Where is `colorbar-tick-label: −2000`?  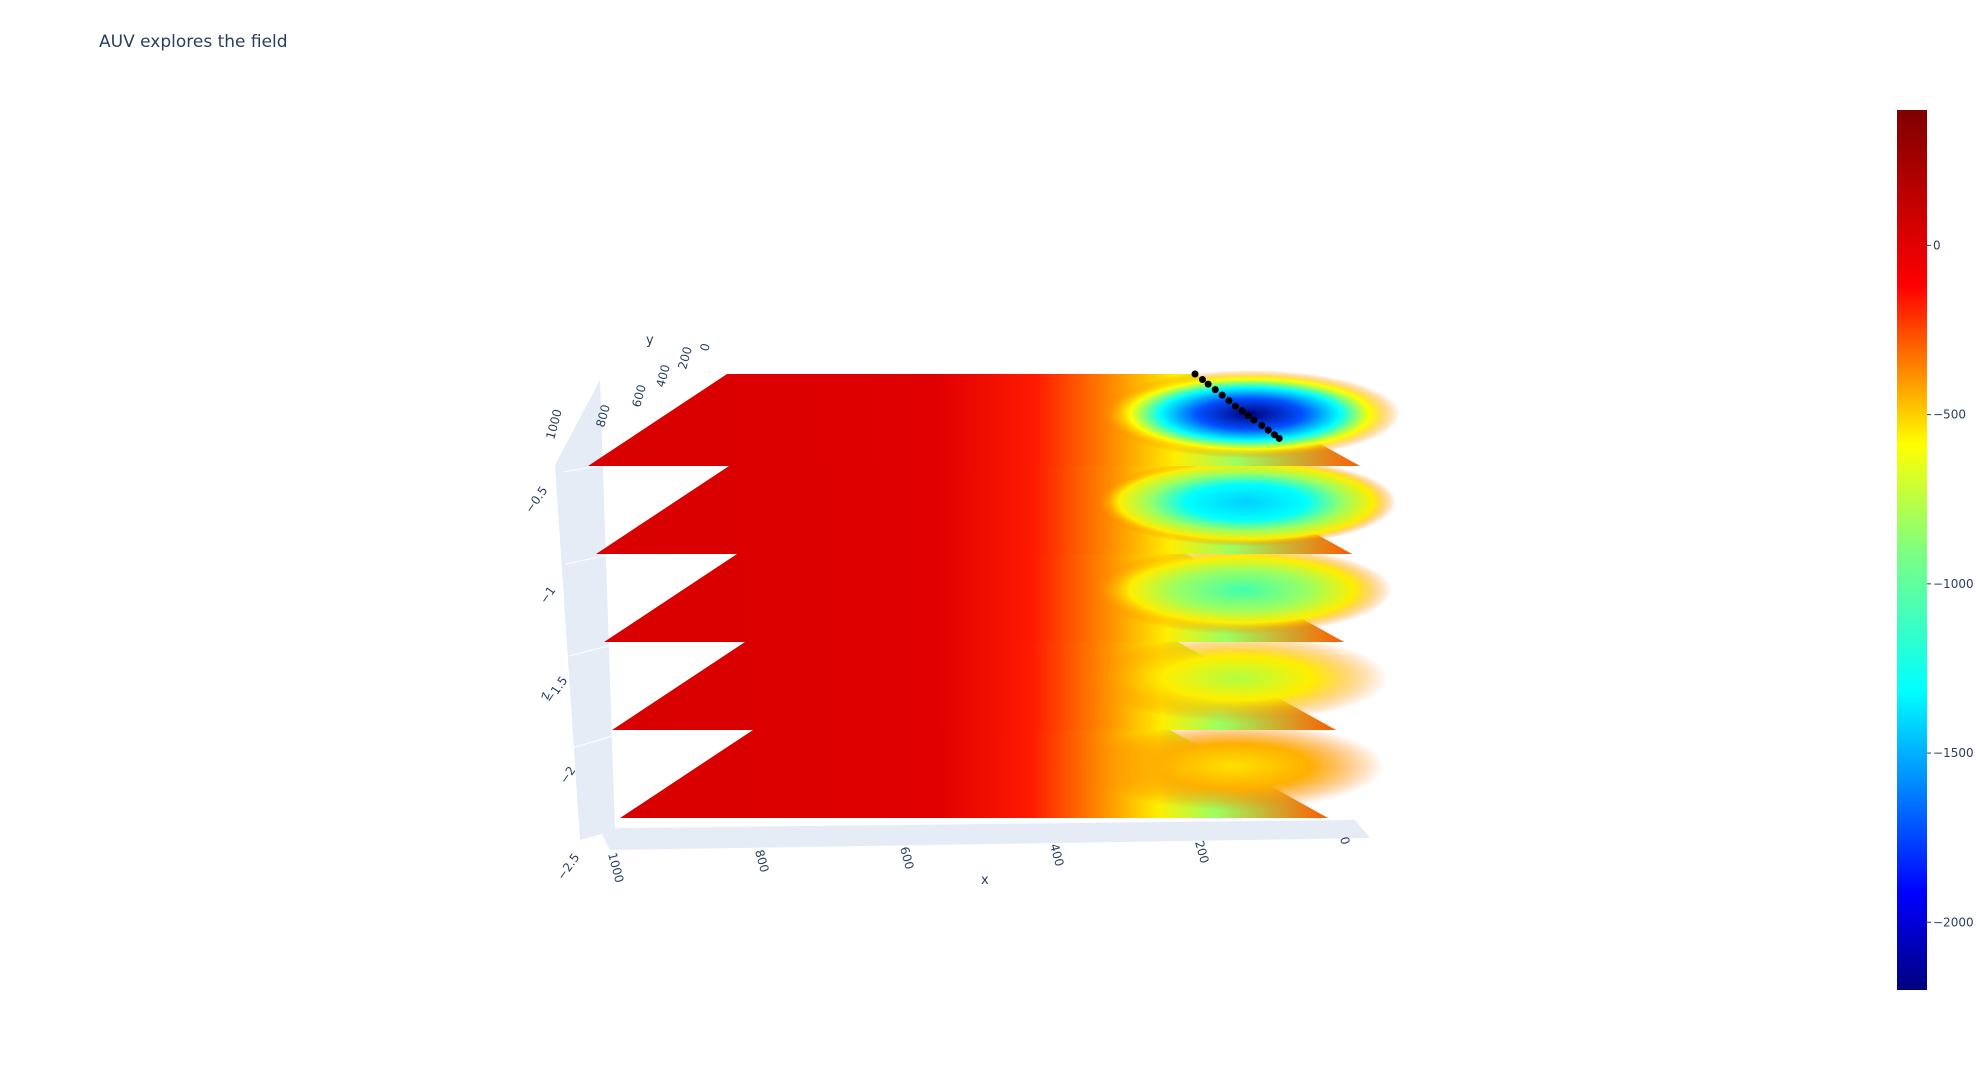 colorbar-tick-label: −2000 is located at coordinates (1953, 922).